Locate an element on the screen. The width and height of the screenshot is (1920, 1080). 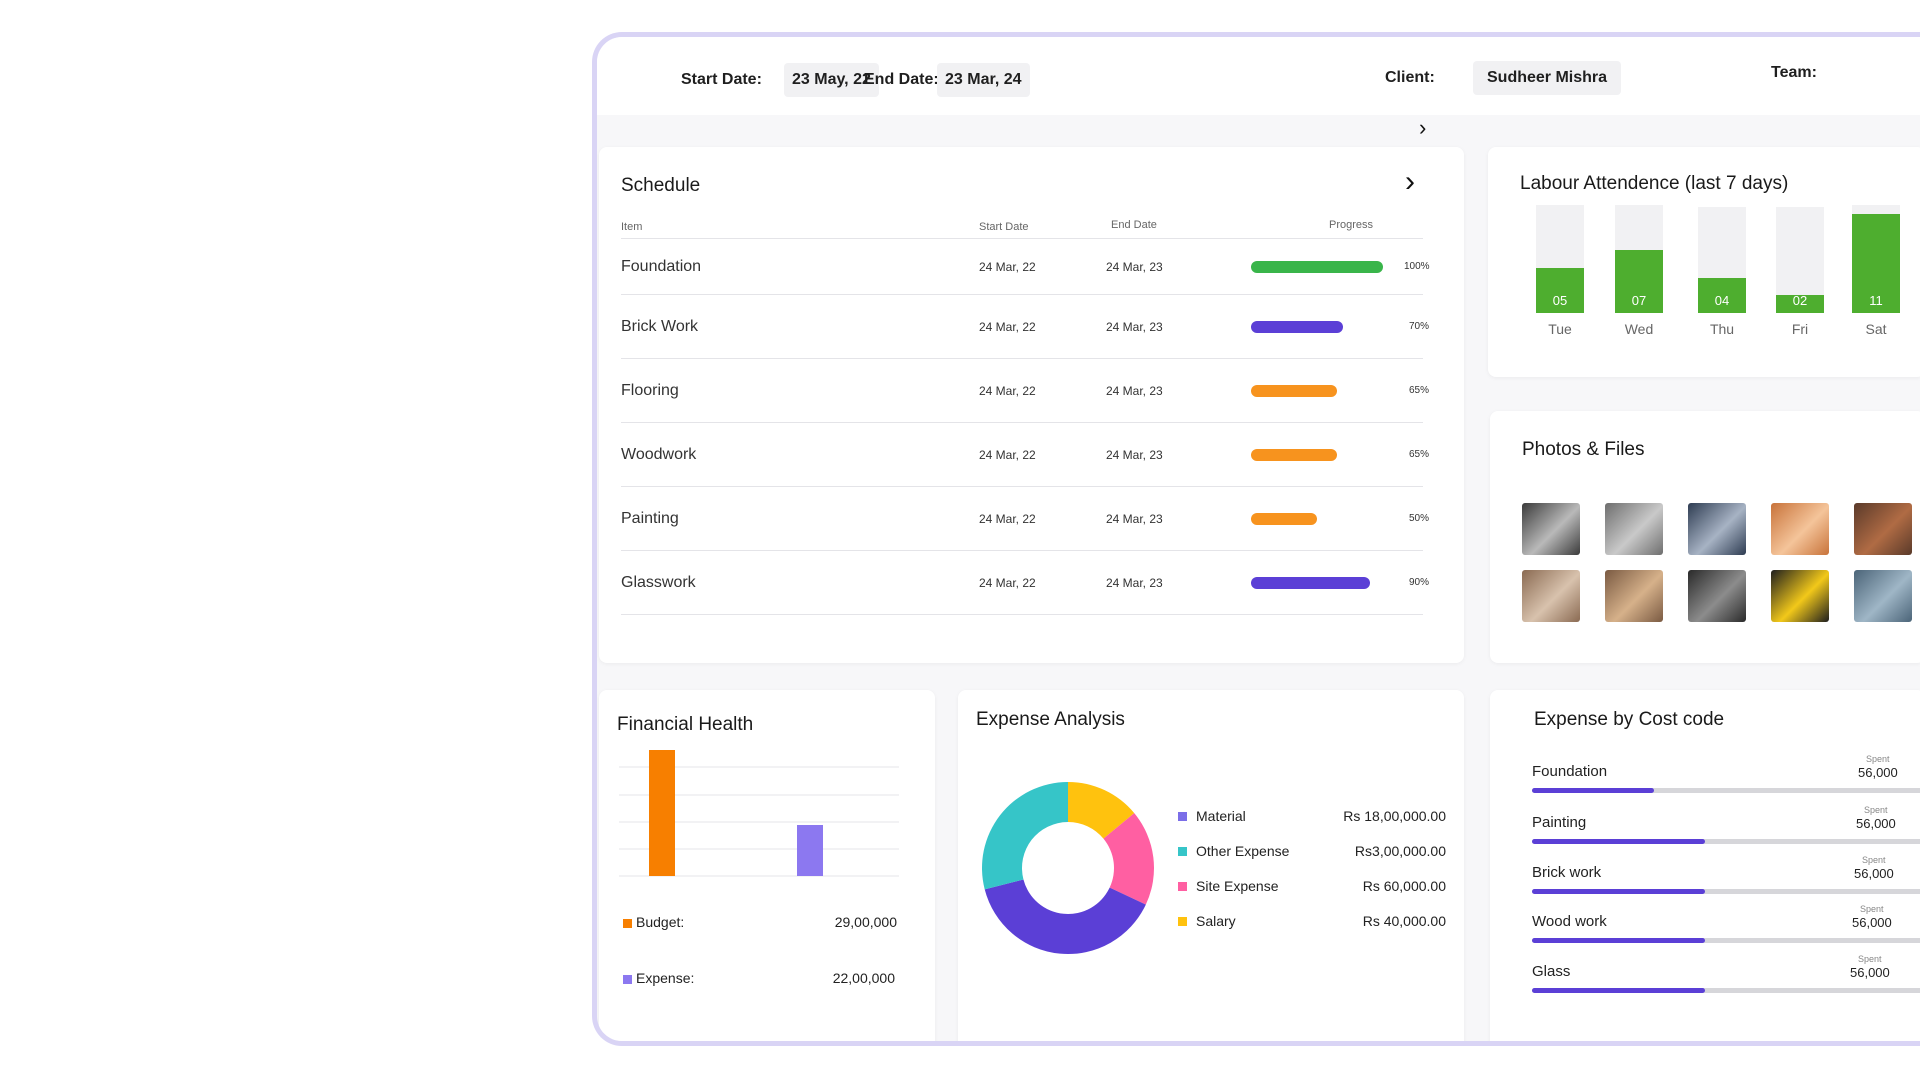
attendance-bar: 05 is located at coordinates (1560, 259).